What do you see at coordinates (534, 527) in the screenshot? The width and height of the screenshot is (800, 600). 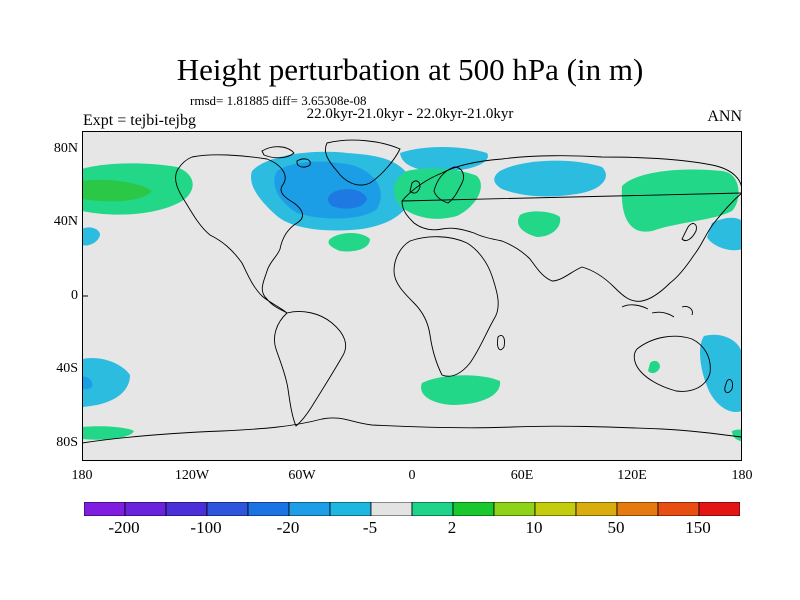 I see `colorbar-label: 10` at bounding box center [534, 527].